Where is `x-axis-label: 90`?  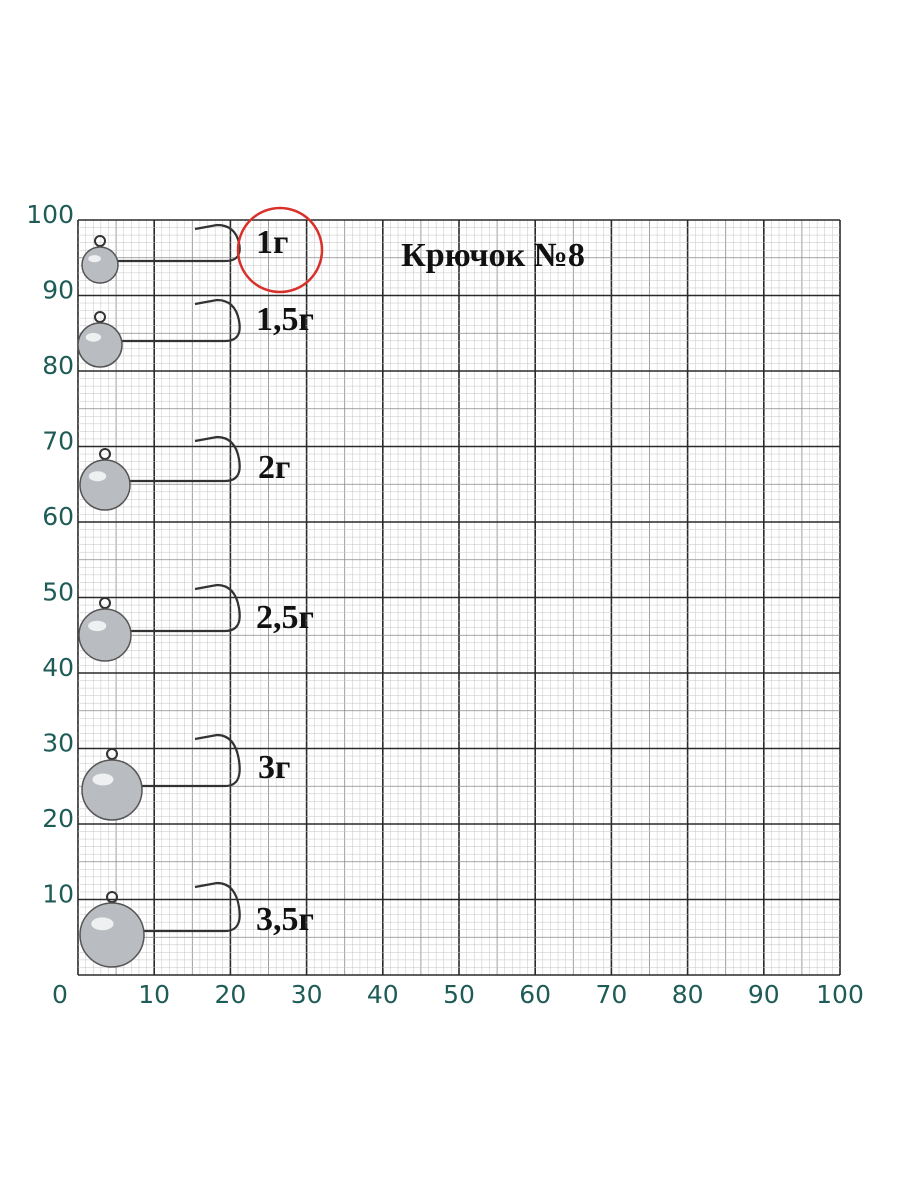 x-axis-label: 90 is located at coordinates (764, 994).